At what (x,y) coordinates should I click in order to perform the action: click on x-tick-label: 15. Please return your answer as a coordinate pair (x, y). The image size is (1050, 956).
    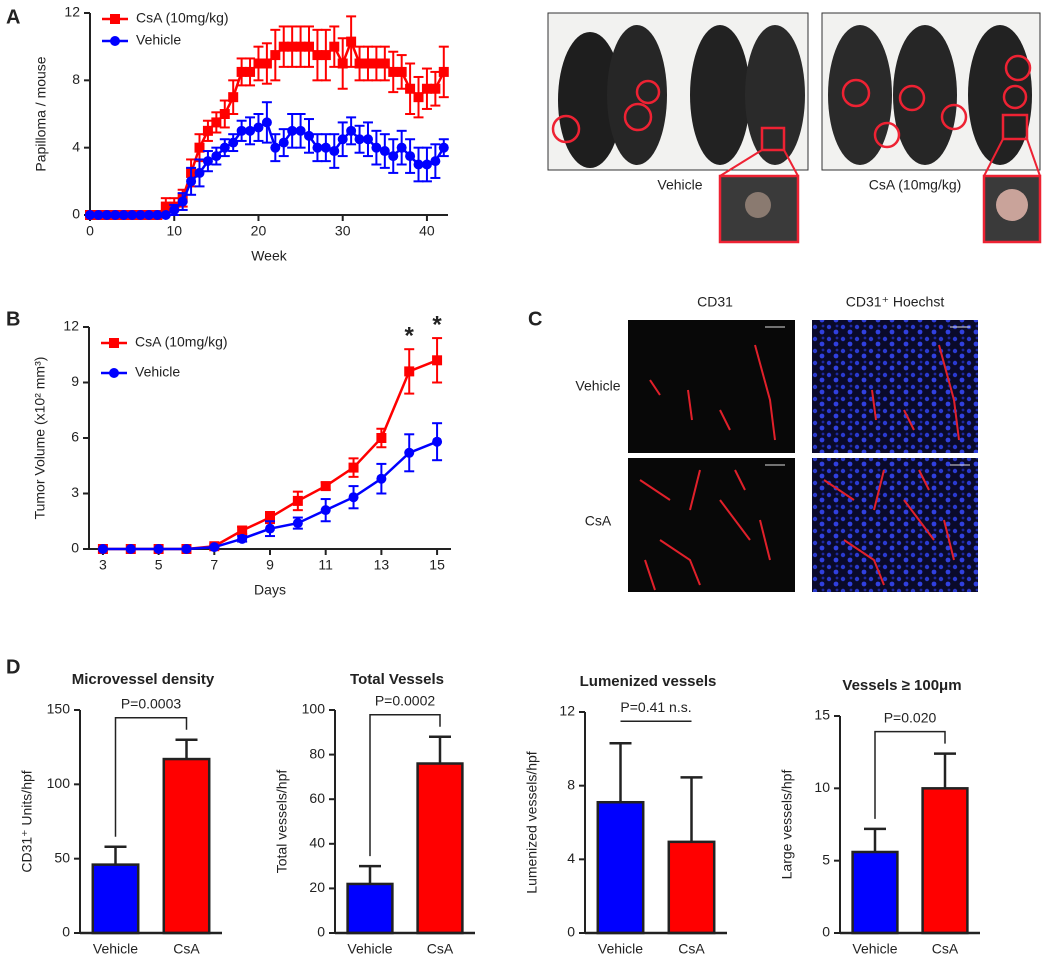
    Looking at the image, I should click on (437, 565).